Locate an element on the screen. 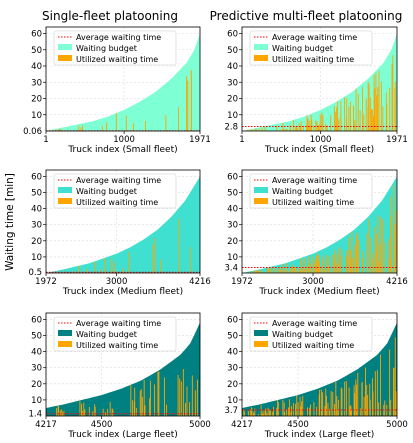 The height and width of the screenshot is (443, 413). average-value-label: 1.4 is located at coordinates (35, 415).